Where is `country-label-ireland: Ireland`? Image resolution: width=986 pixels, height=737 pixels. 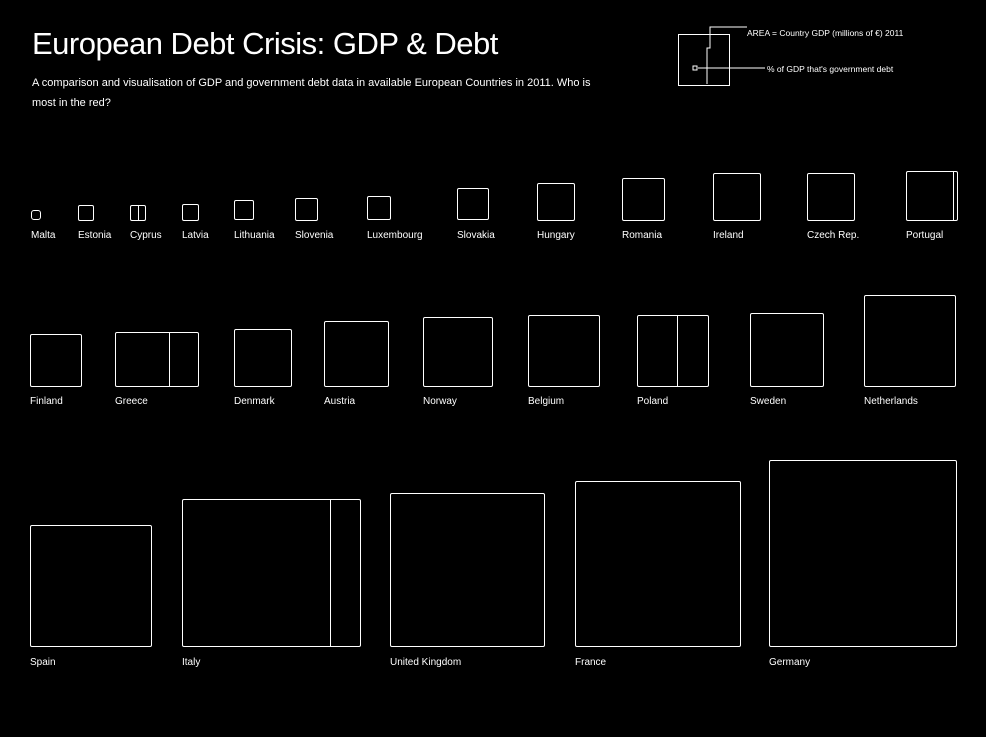 country-label-ireland: Ireland is located at coordinates (728, 235).